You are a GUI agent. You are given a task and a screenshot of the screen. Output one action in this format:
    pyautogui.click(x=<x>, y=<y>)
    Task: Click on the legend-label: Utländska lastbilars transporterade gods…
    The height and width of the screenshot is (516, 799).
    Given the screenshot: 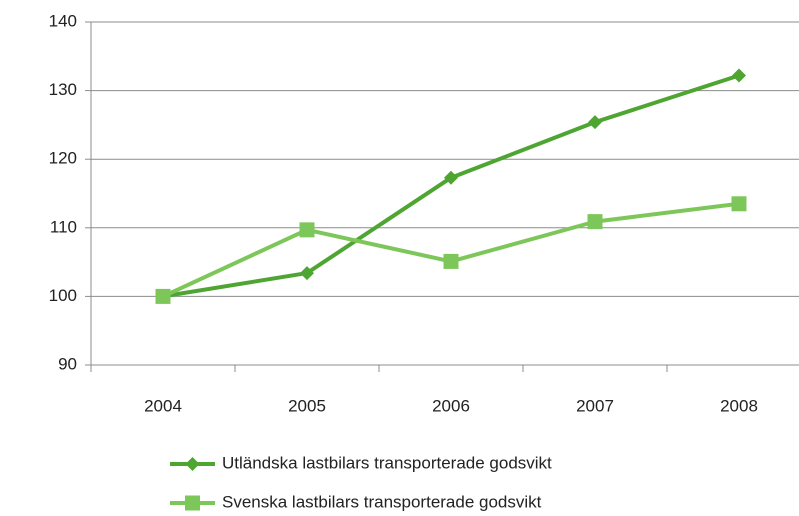 What is the action you would take?
    pyautogui.click(x=387, y=462)
    